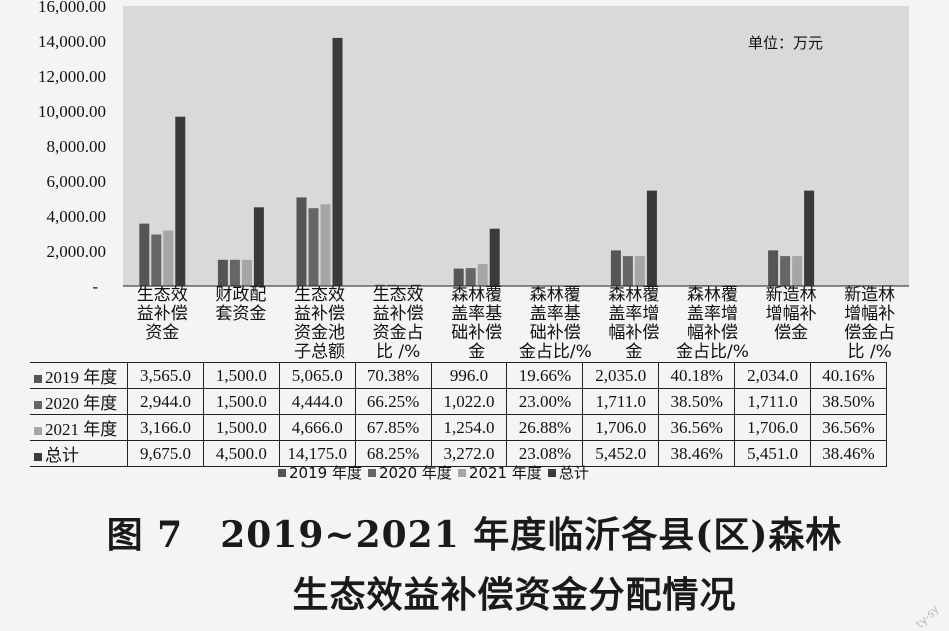 The height and width of the screenshot is (631, 949). Describe the element at coordinates (415, 473) in the screenshot. I see `legend-label: 2020 年度` at that location.